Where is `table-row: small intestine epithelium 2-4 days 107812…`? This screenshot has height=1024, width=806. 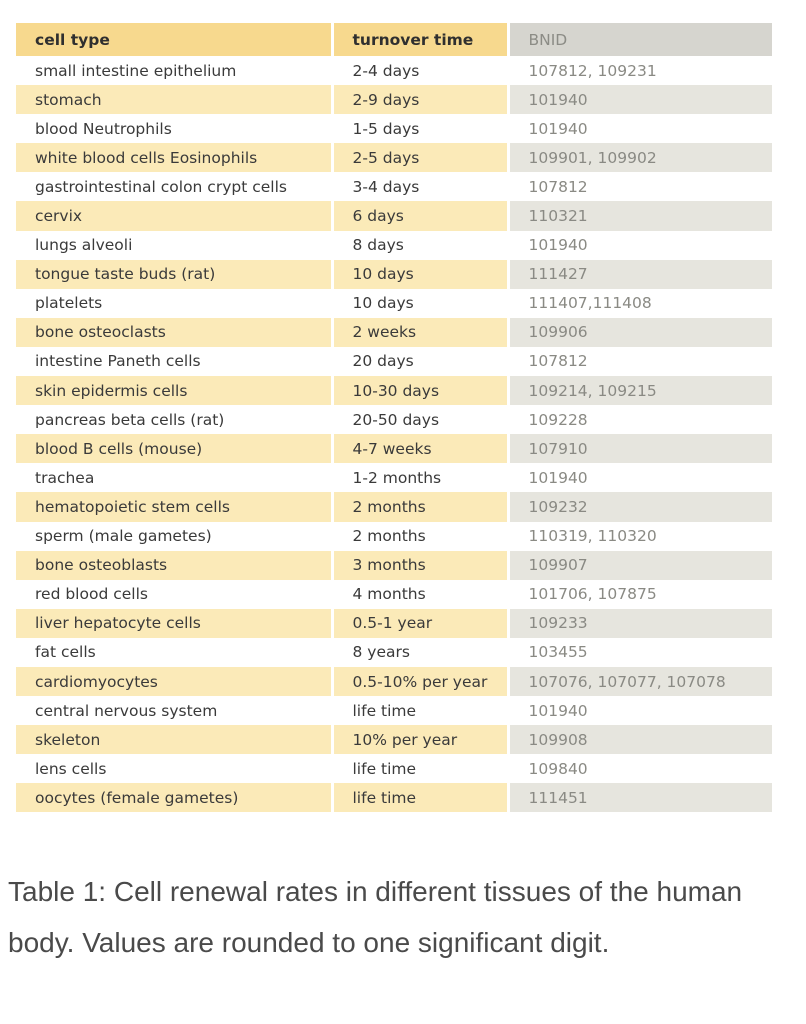 table-row: small intestine epithelium 2-4 days 107812… is located at coordinates (394, 71).